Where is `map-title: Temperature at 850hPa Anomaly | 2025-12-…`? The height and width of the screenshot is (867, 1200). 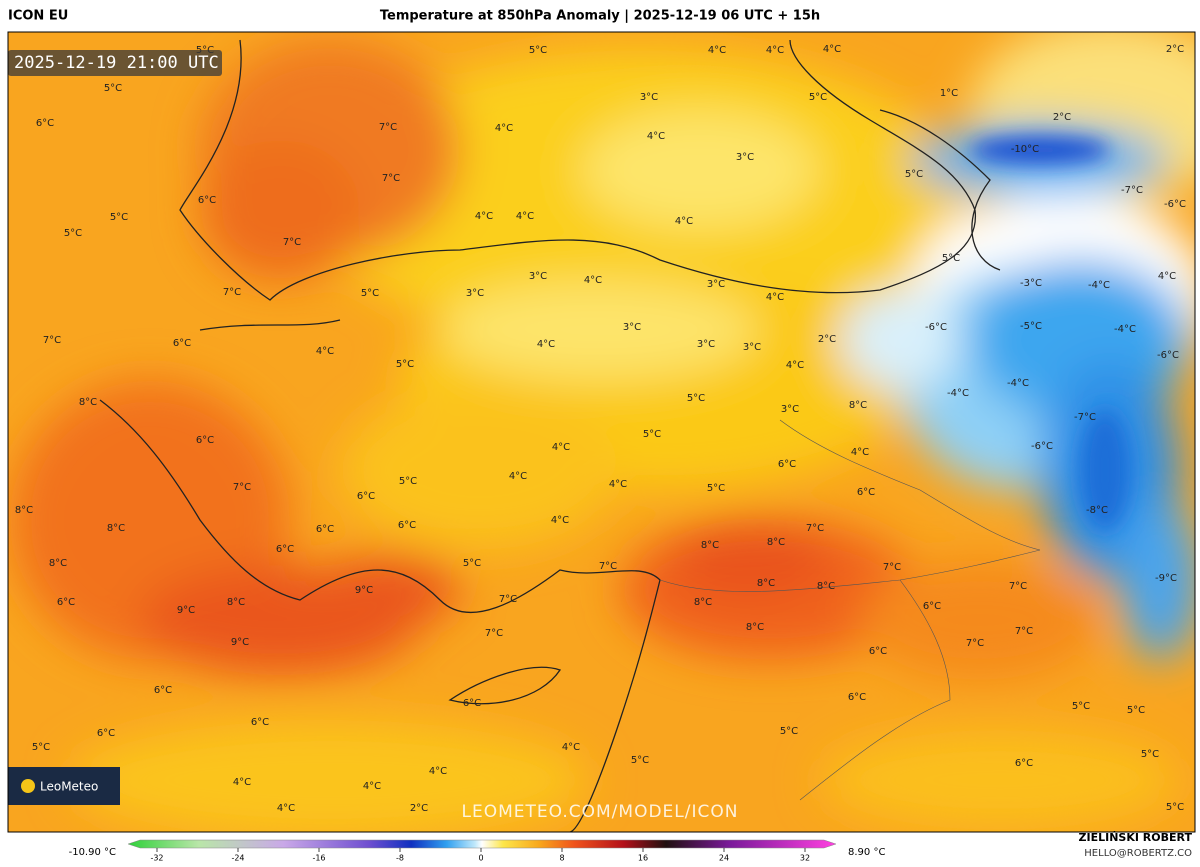 map-title: Temperature at 850hPa Anomaly | 2025-12-… is located at coordinates (600, 16).